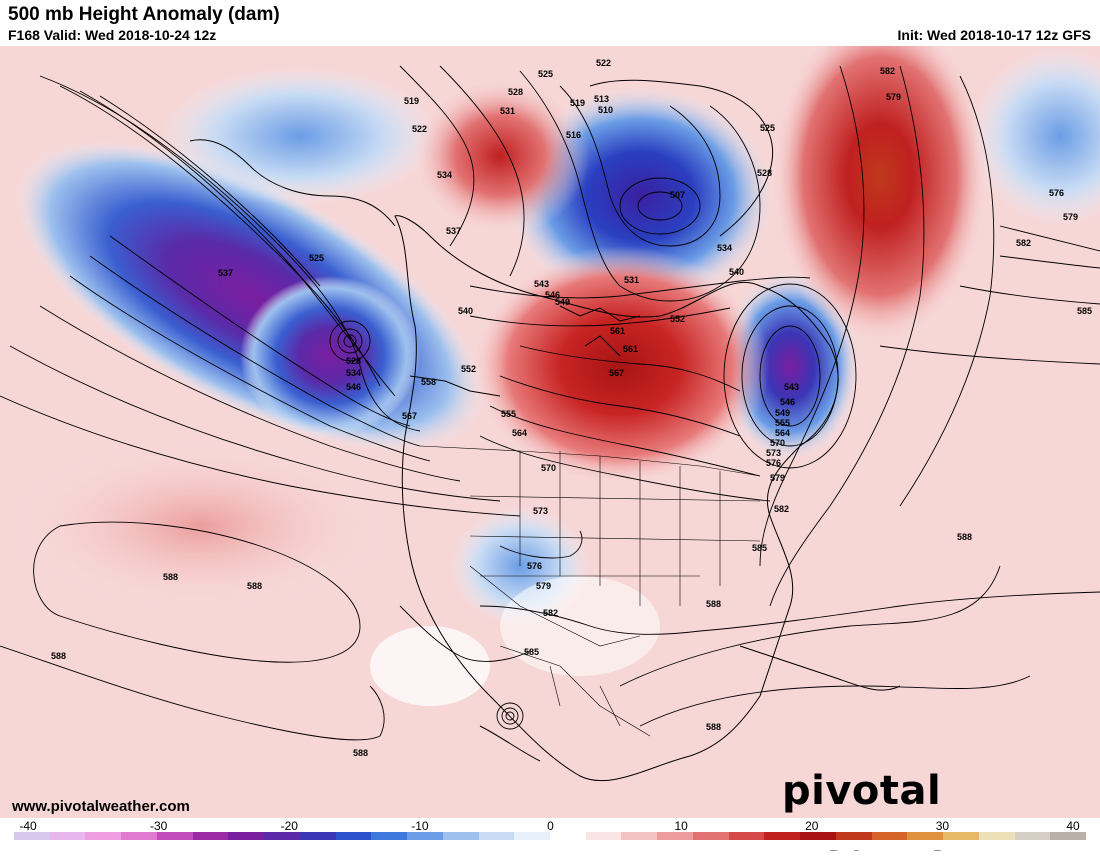 The width and height of the screenshot is (1100, 860). I want to click on arctic-ridge-shading, so click(500, 156).